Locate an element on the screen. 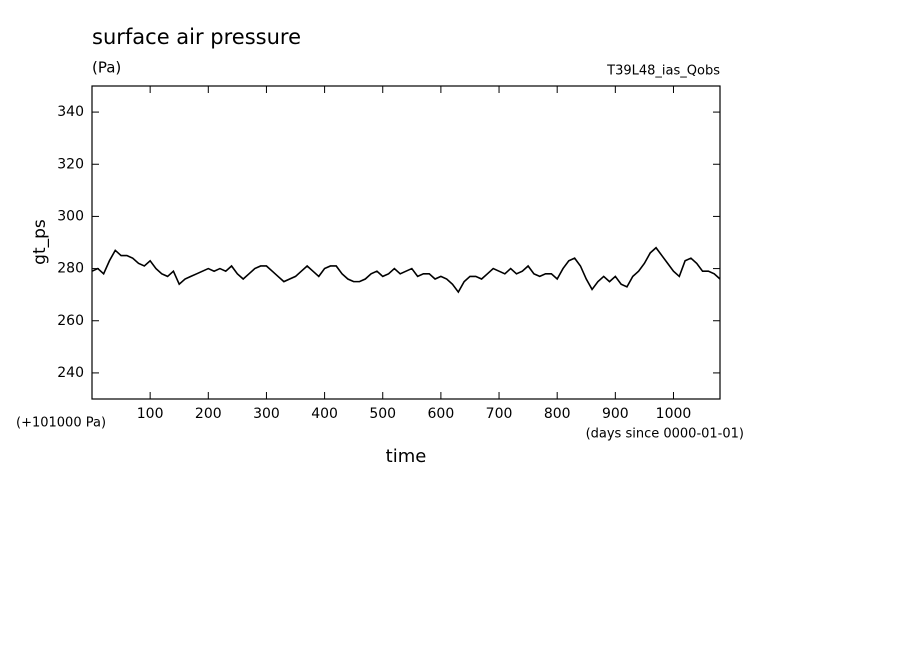 This screenshot has height=654, width=904. x-tick-label: 400 is located at coordinates (324, 414).